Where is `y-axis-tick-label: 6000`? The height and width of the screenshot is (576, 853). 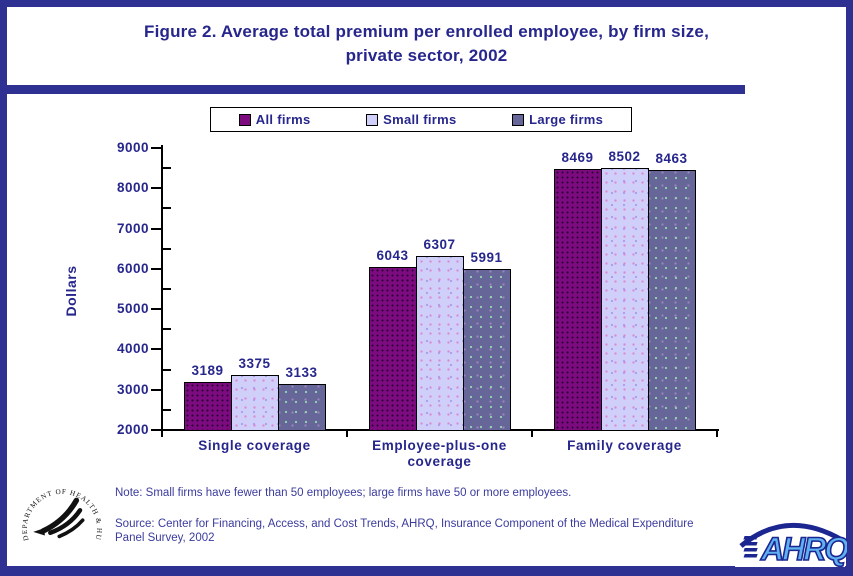
y-axis-tick-label: 6000 is located at coordinates (132, 268).